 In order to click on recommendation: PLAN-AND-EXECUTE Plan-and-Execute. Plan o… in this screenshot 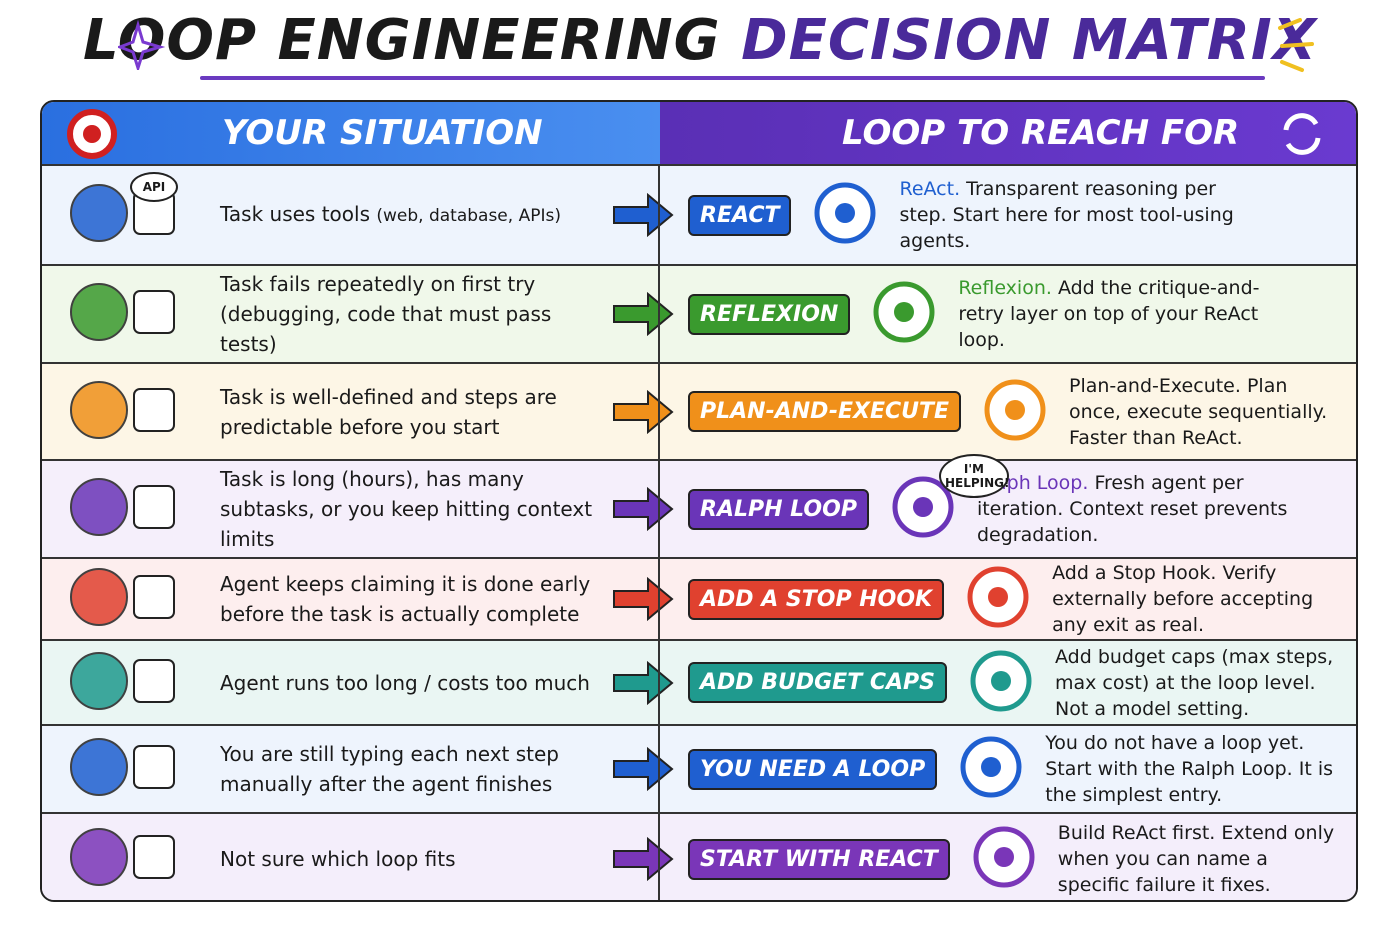, I will do `click(1014, 411)`.